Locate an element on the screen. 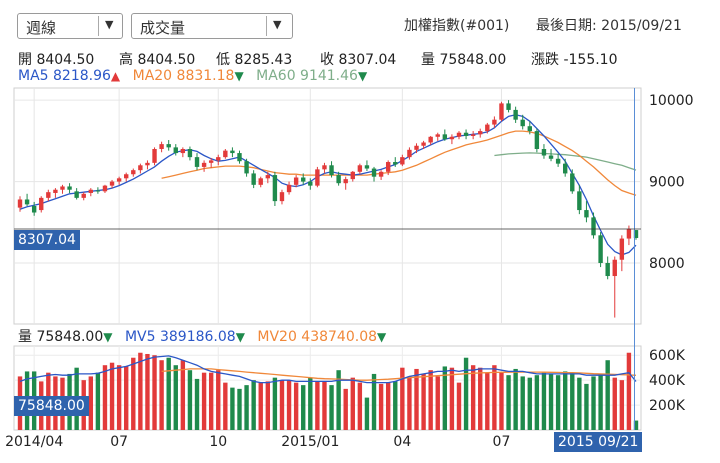 The image size is (720, 463). mv5-direction-icon: ▼ is located at coordinates (240, 337).